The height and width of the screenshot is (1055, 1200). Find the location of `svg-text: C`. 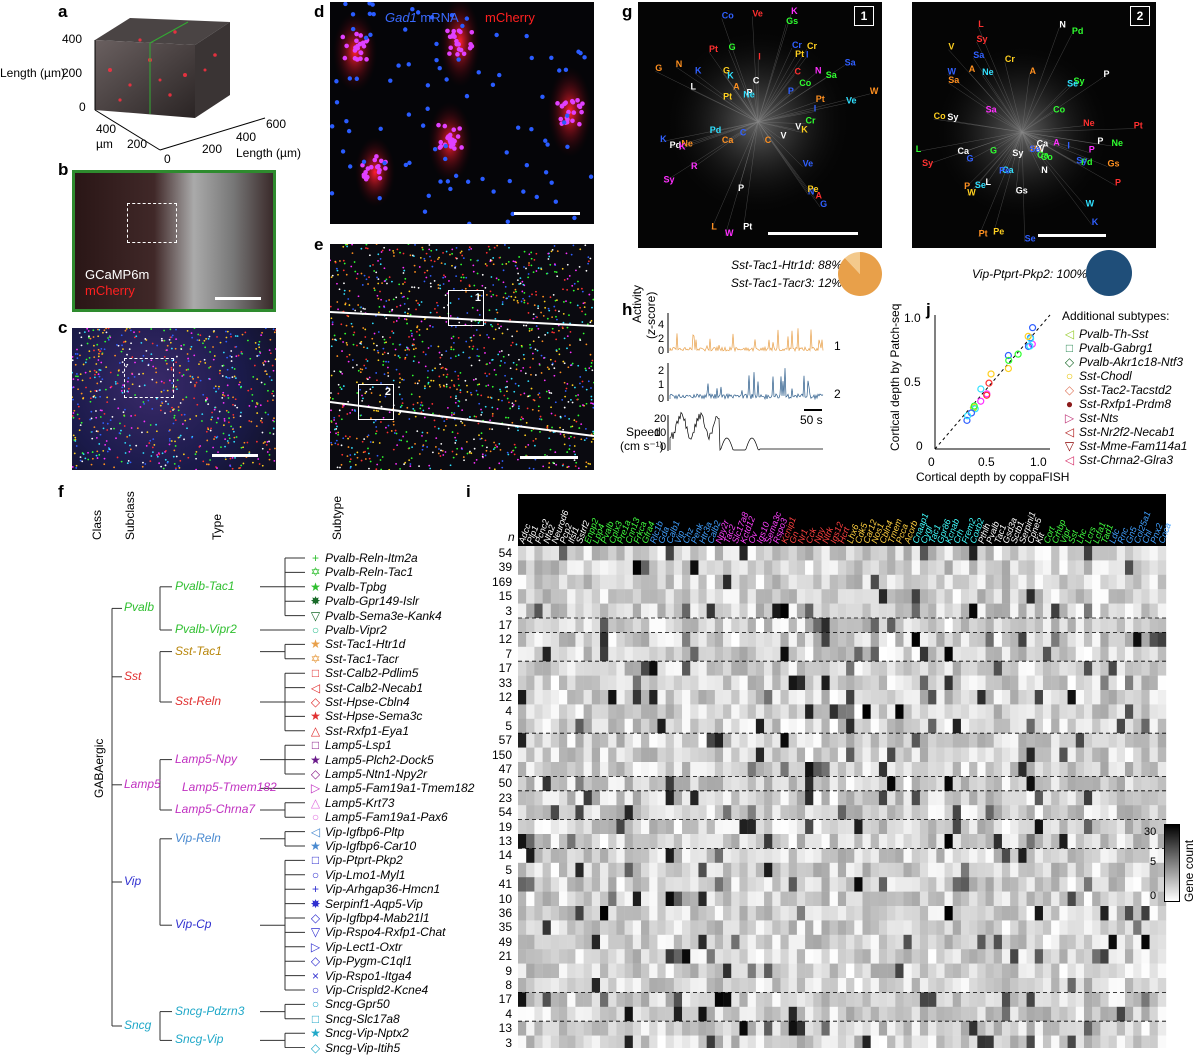

svg-text: C is located at coordinates (743, 132).